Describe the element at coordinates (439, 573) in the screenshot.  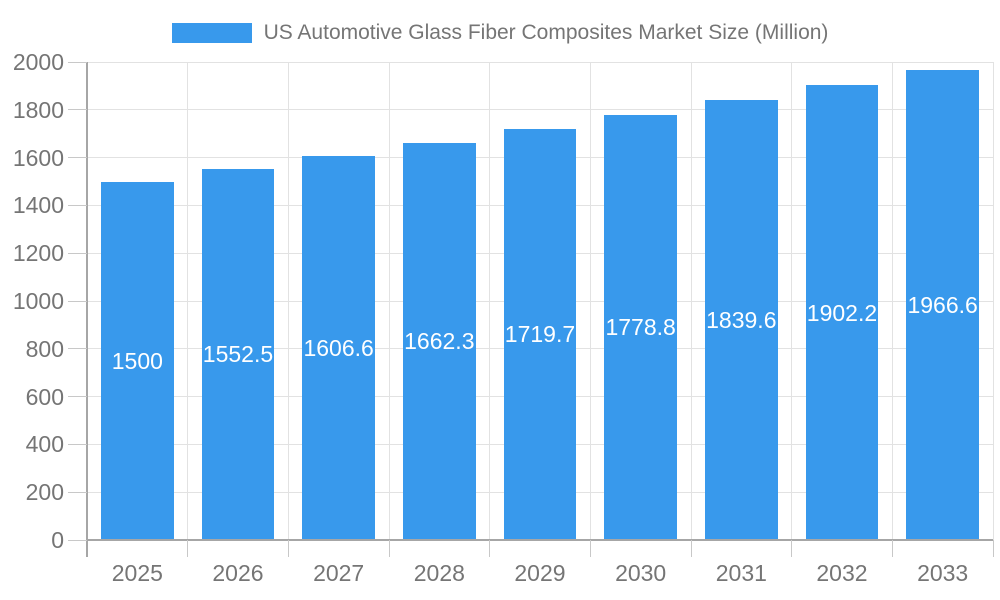
I see `x-axis-label: 2028` at that location.